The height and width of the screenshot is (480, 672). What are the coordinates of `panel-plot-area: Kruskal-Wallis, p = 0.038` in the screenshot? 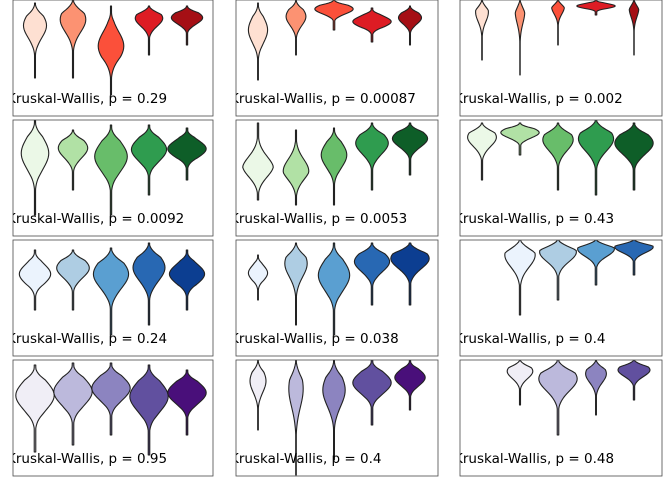 It's located at (330, 294).